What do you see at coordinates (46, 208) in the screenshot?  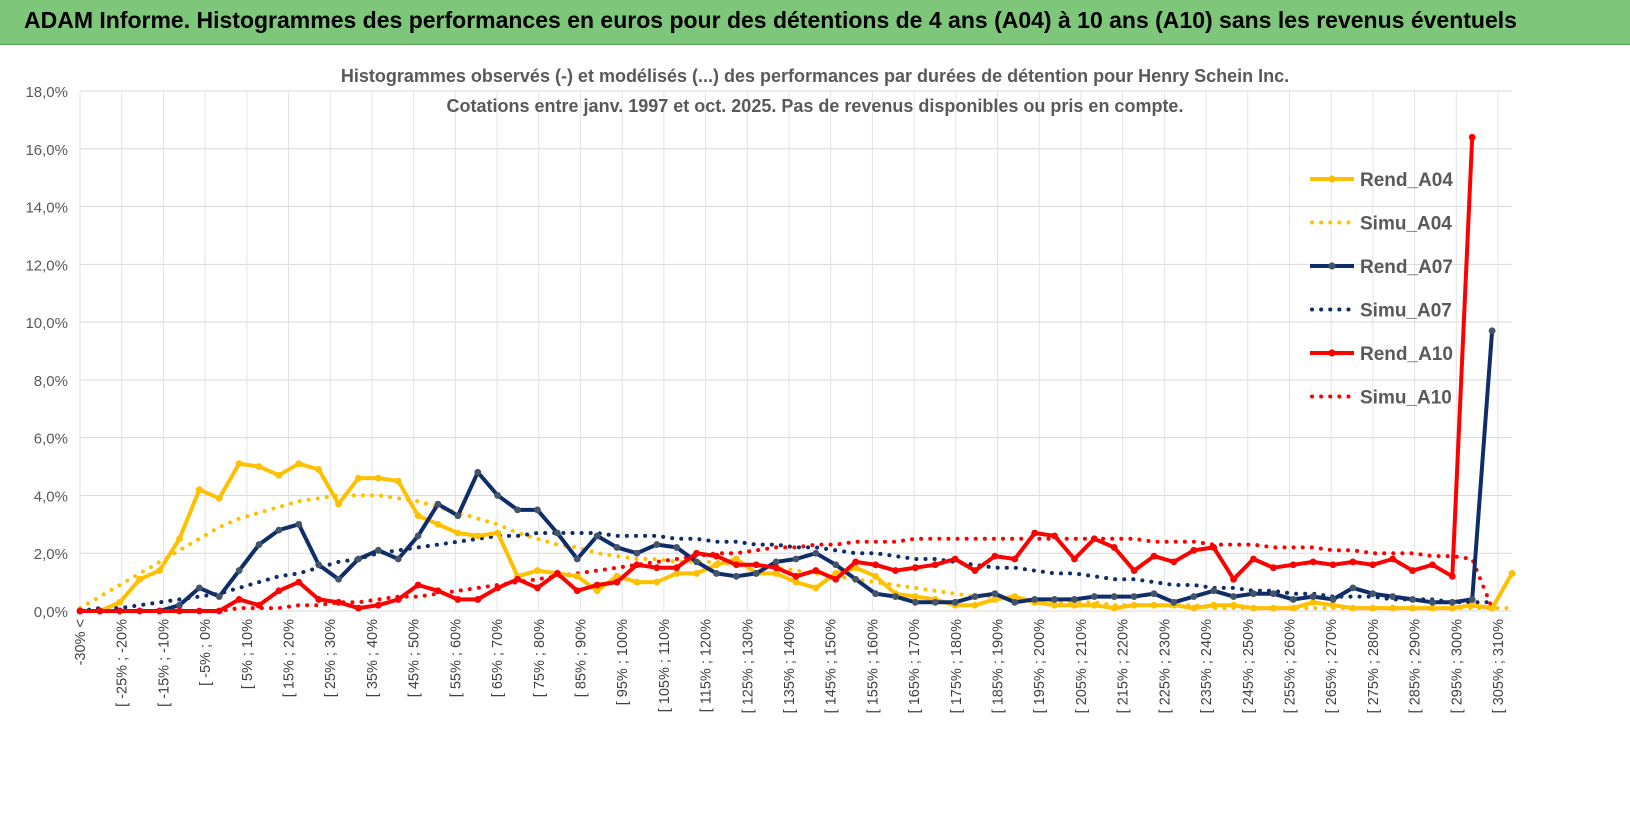 I see `y-tick-label: 14,0%` at bounding box center [46, 208].